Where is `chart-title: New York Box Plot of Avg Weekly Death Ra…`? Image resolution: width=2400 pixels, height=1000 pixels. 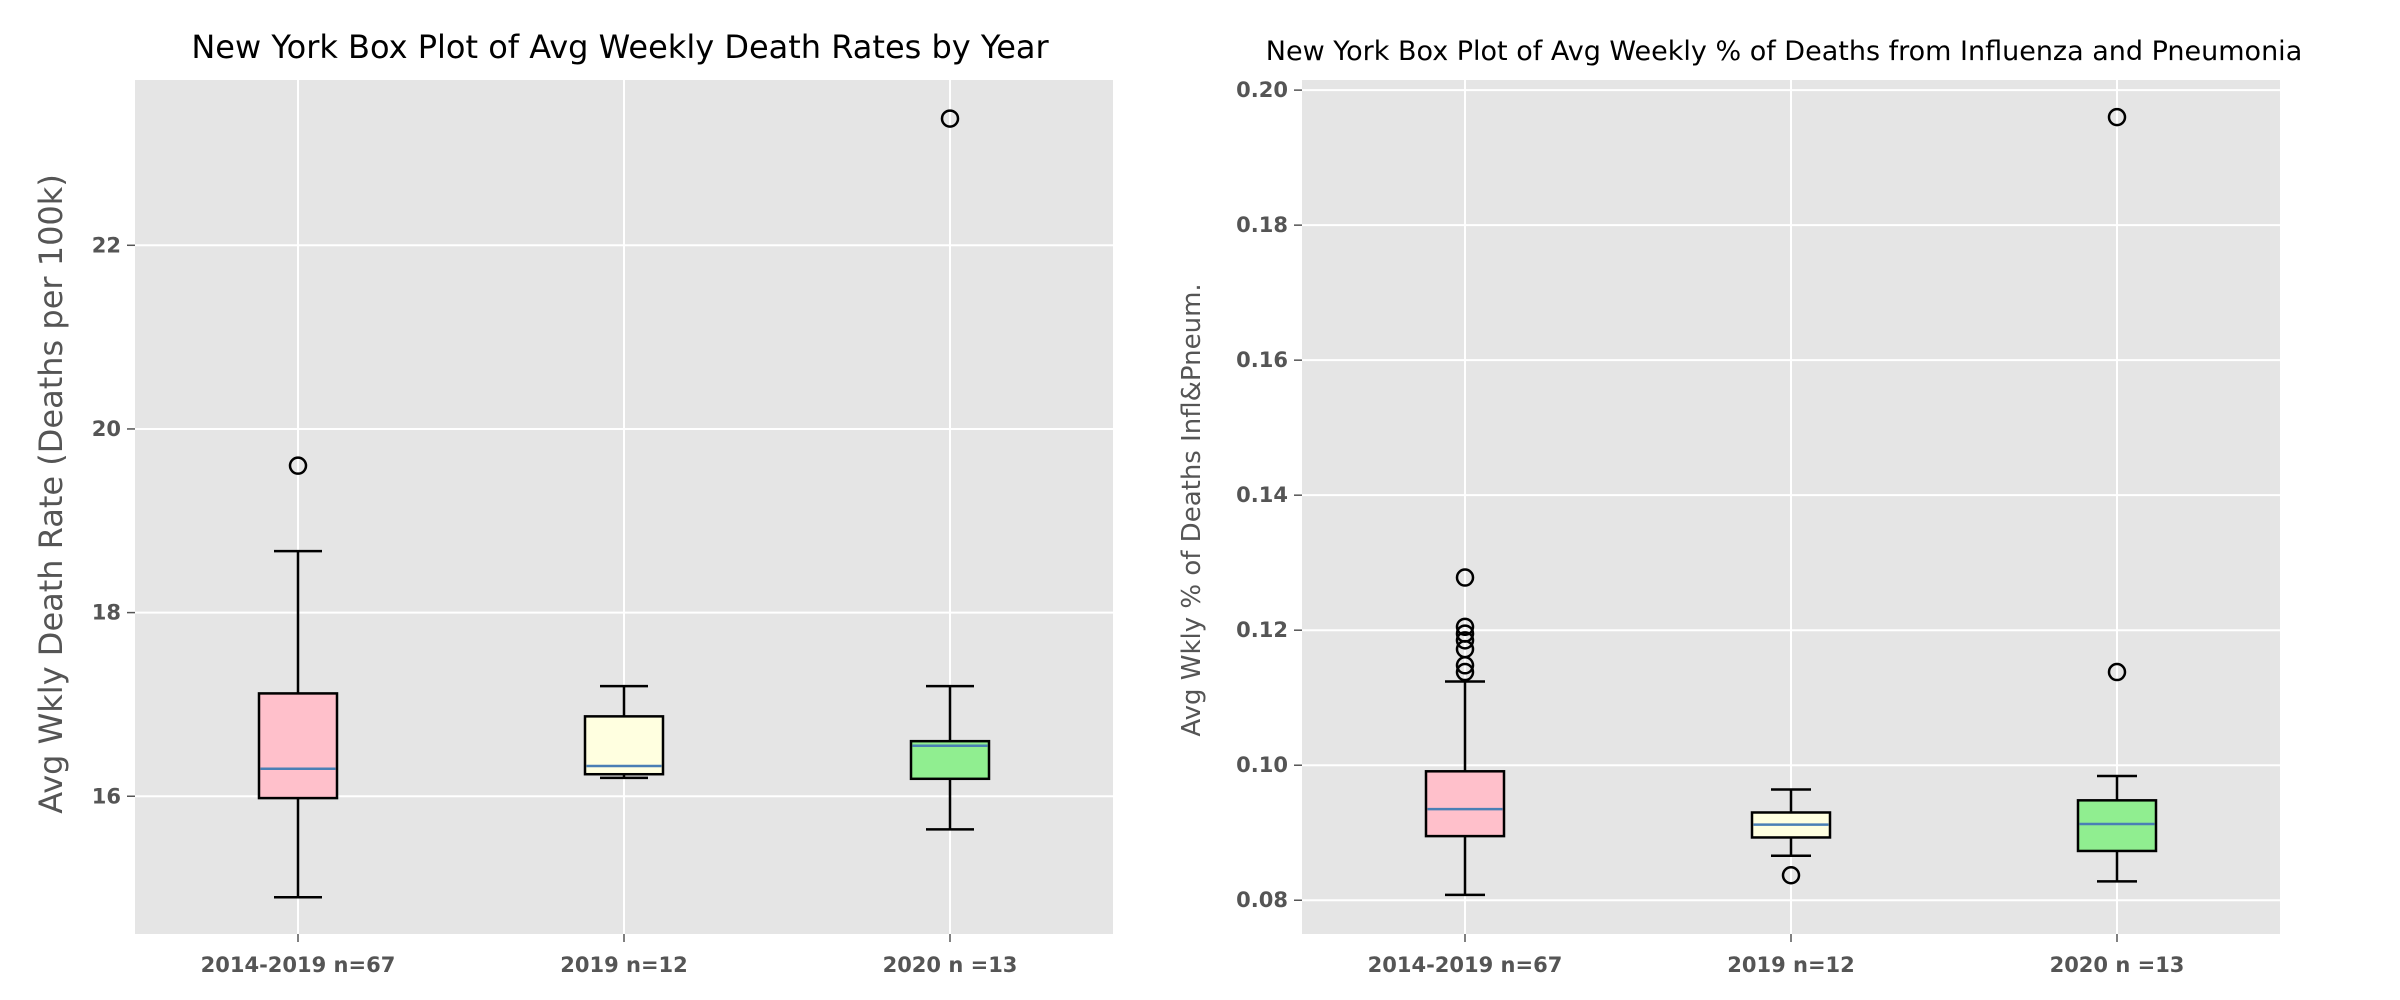
chart-title: New York Box Plot of Avg Weekly Death Ra… is located at coordinates (620, 47).